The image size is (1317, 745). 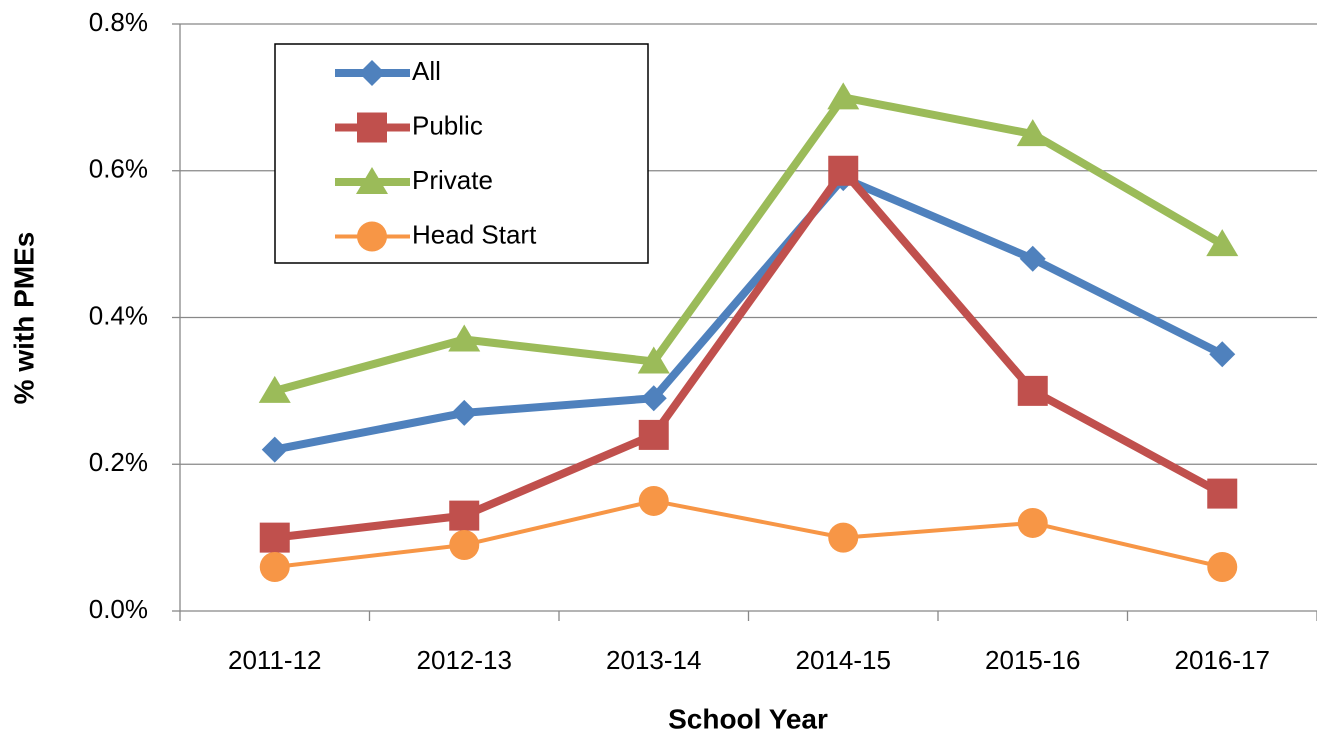 What do you see at coordinates (275, 660) in the screenshot?
I see `x-tick-label: 2011-12` at bounding box center [275, 660].